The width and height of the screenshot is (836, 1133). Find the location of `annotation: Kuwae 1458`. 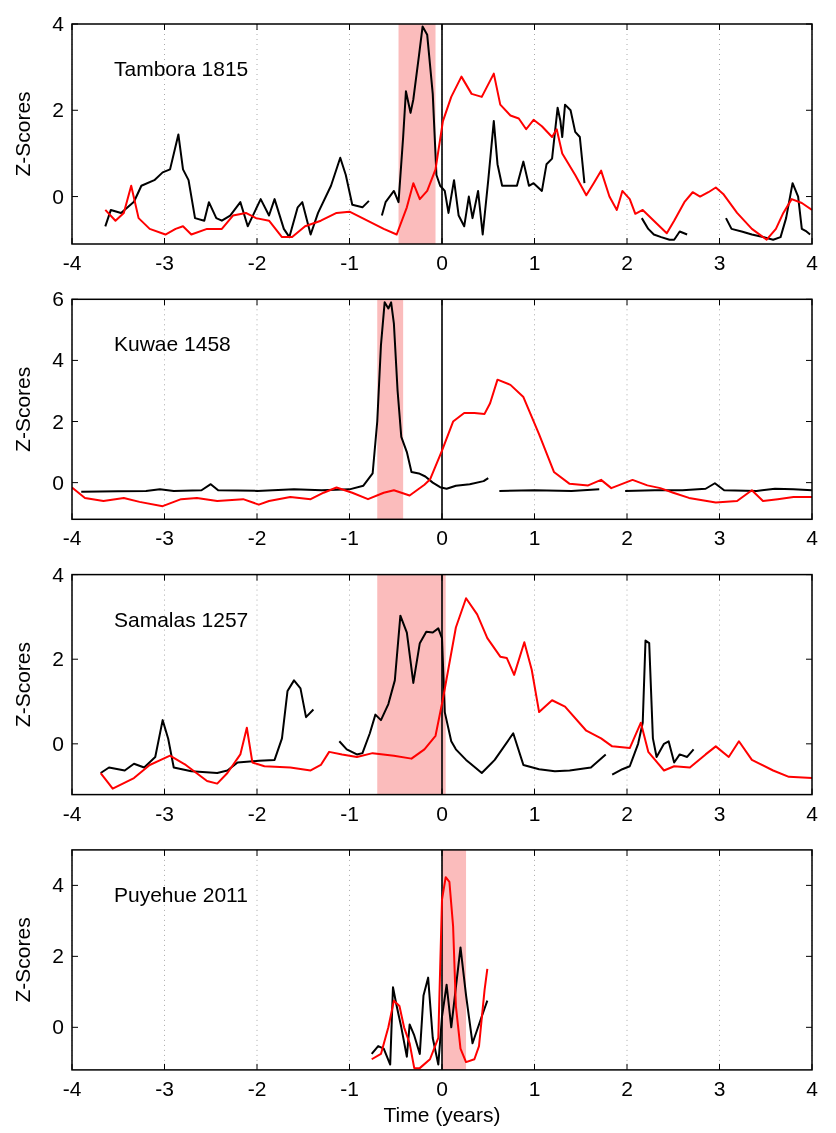

annotation: Kuwae 1458 is located at coordinates (172, 344).